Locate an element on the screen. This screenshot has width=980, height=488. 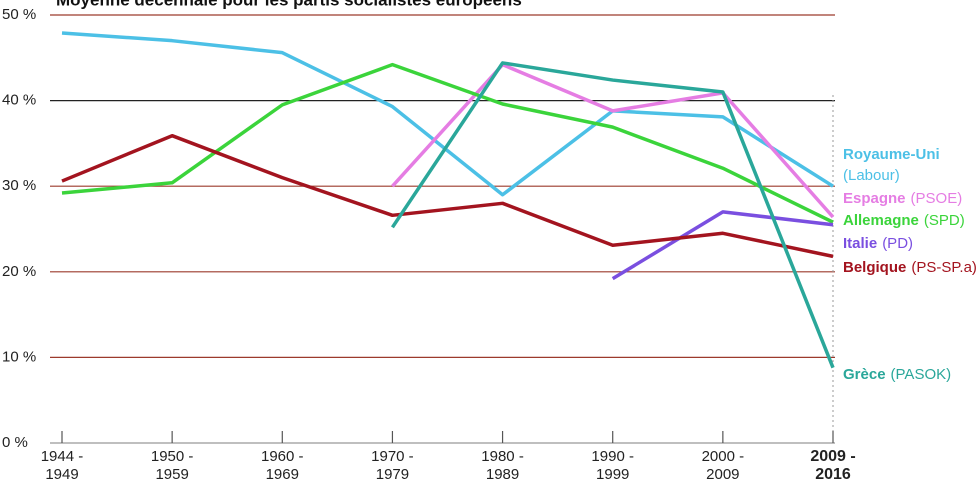
x-tick-label: 1980 - 1989 is located at coordinates (502, 465).